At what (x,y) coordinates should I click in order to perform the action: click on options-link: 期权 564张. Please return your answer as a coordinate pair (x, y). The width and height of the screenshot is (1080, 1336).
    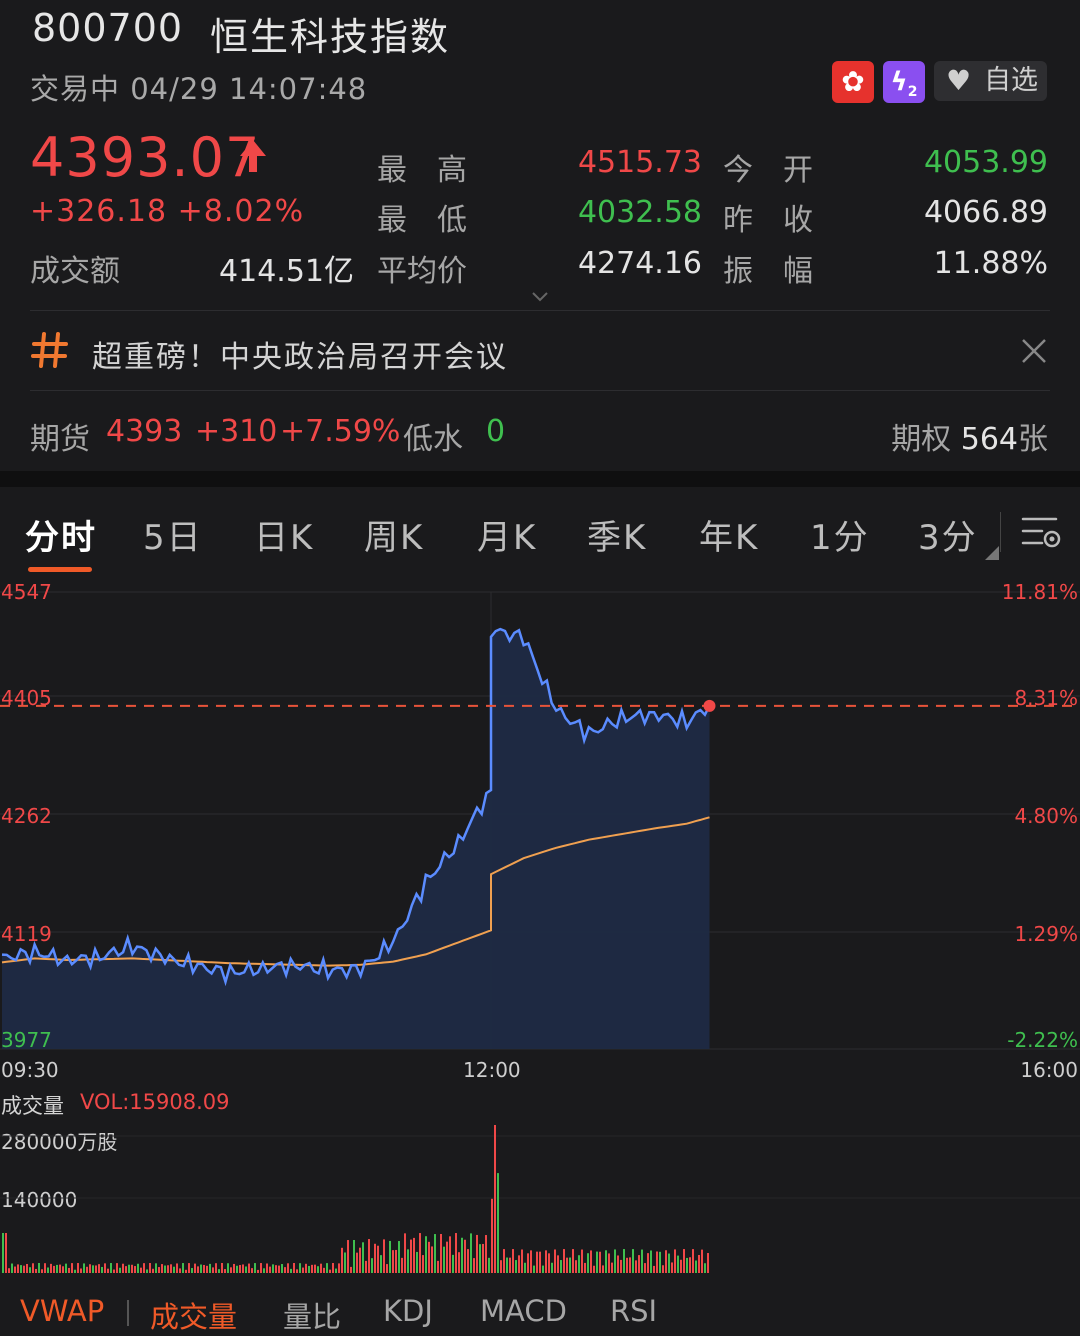
    Looking at the image, I should click on (969, 439).